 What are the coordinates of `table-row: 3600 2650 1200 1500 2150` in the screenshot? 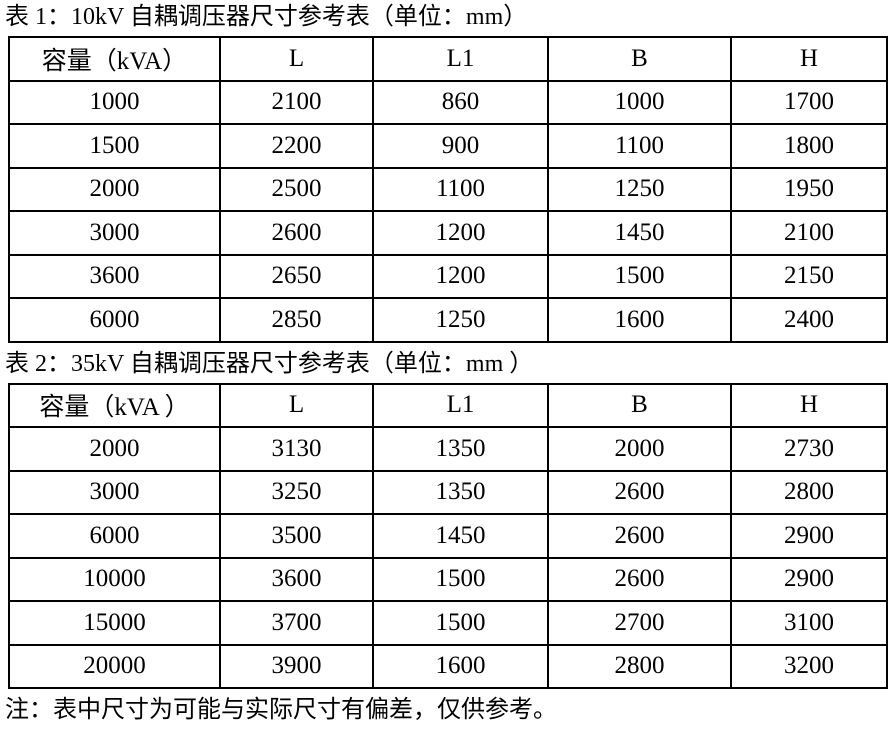 It's located at (448, 276).